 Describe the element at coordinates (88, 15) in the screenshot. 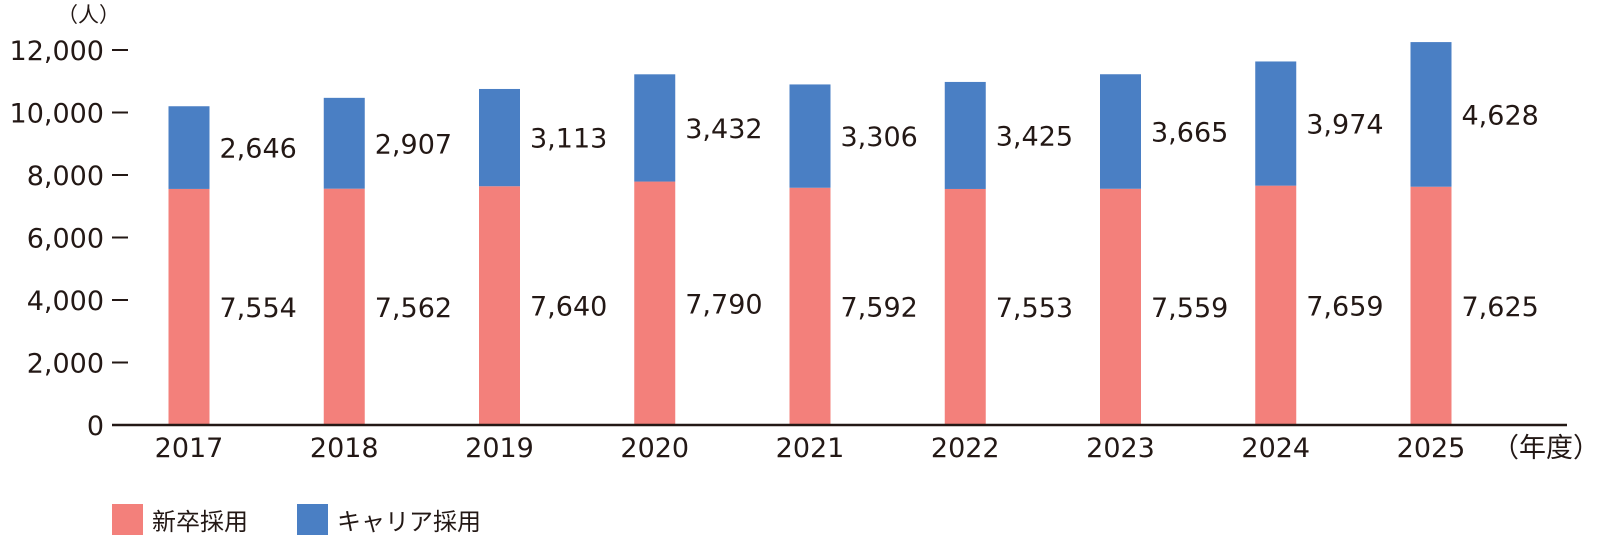

I see `y-unit-label: （人）` at that location.